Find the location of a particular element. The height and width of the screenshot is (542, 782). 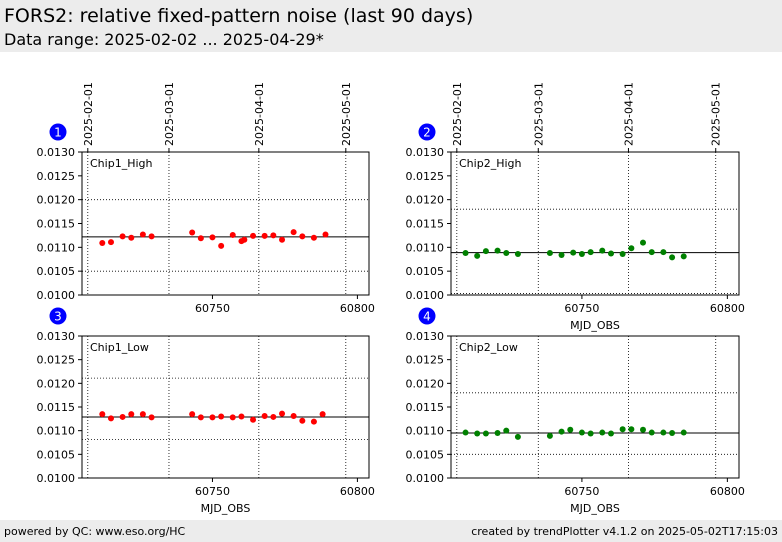

date-tick-label: 2025-04-01 is located at coordinates (628, 114).